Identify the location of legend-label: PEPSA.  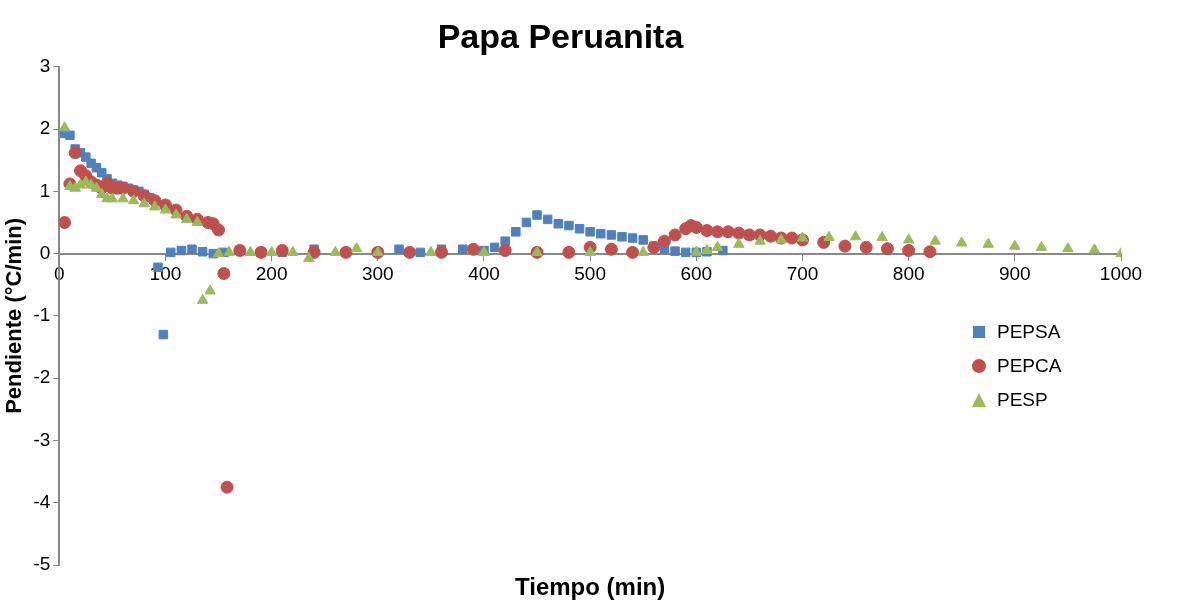
(1029, 331).